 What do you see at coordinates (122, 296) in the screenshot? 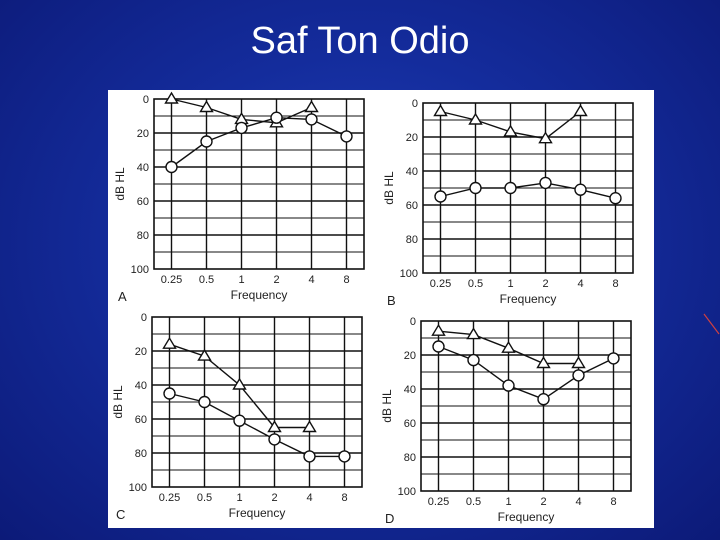
I see `panel-letter: A` at bounding box center [122, 296].